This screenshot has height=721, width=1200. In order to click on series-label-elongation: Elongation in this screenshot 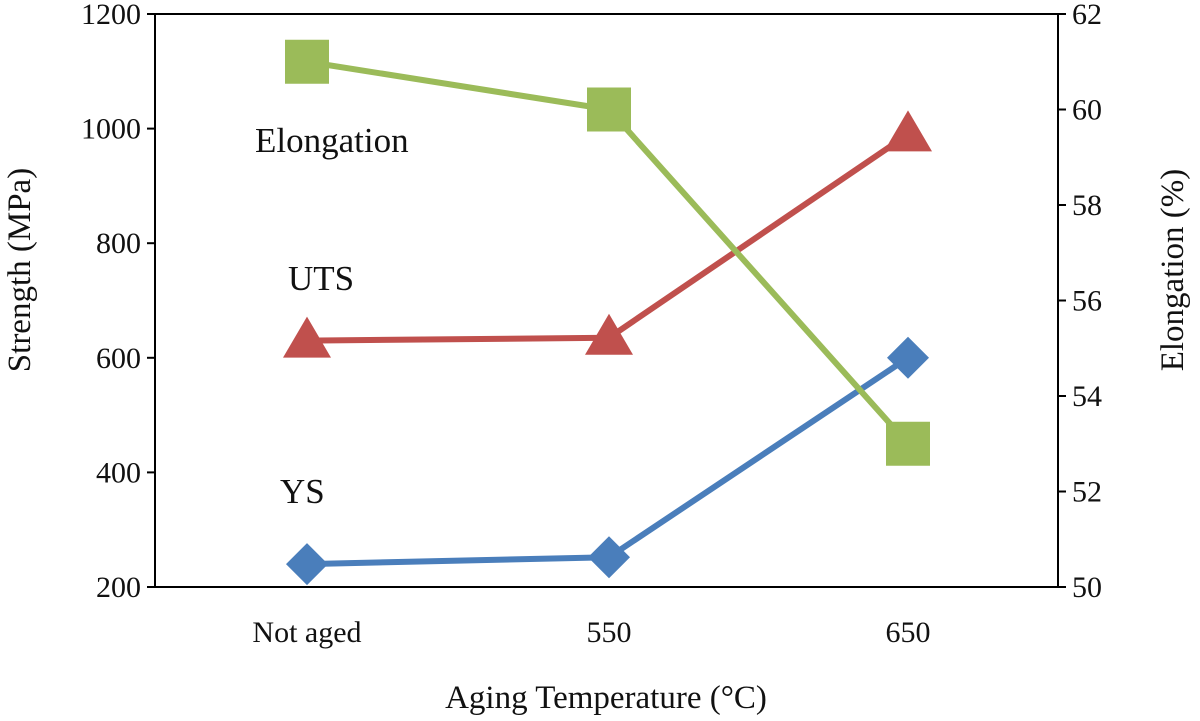, I will do `click(332, 140)`.